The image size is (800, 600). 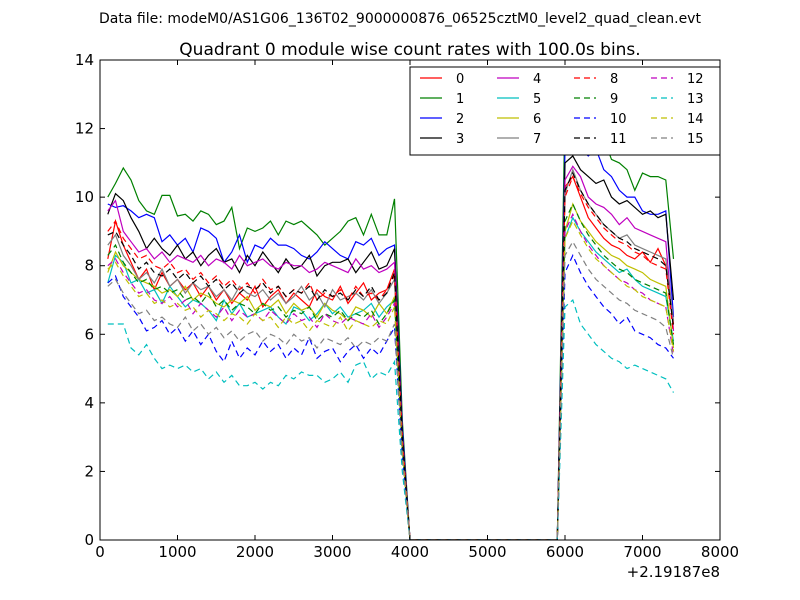 I want to click on y-tick-label: 14, so click(x=84, y=60).